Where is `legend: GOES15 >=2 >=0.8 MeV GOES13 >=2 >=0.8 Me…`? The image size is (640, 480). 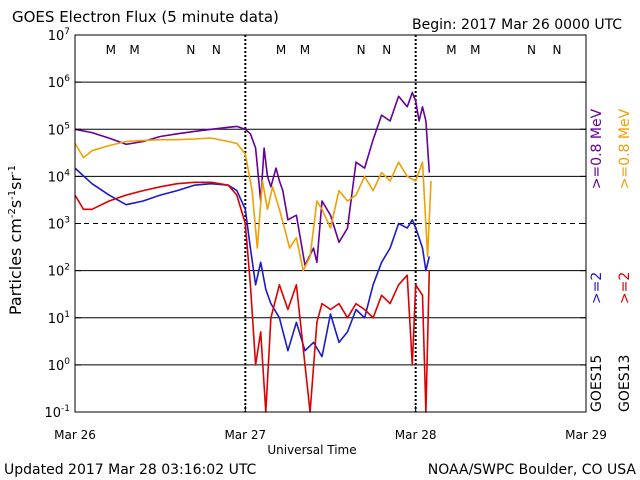 legend: GOES15 >=2 >=0.8 MeV GOES13 >=2 >=0.8 Me… is located at coordinates (611, 260).